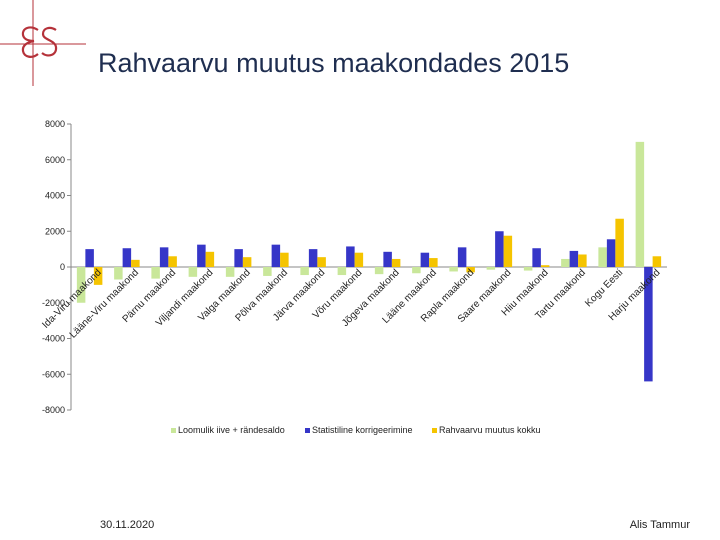 This screenshot has height=540, width=720. What do you see at coordinates (231, 430) in the screenshot?
I see `legend-label: Loomulik iive + rändesaldo` at bounding box center [231, 430].